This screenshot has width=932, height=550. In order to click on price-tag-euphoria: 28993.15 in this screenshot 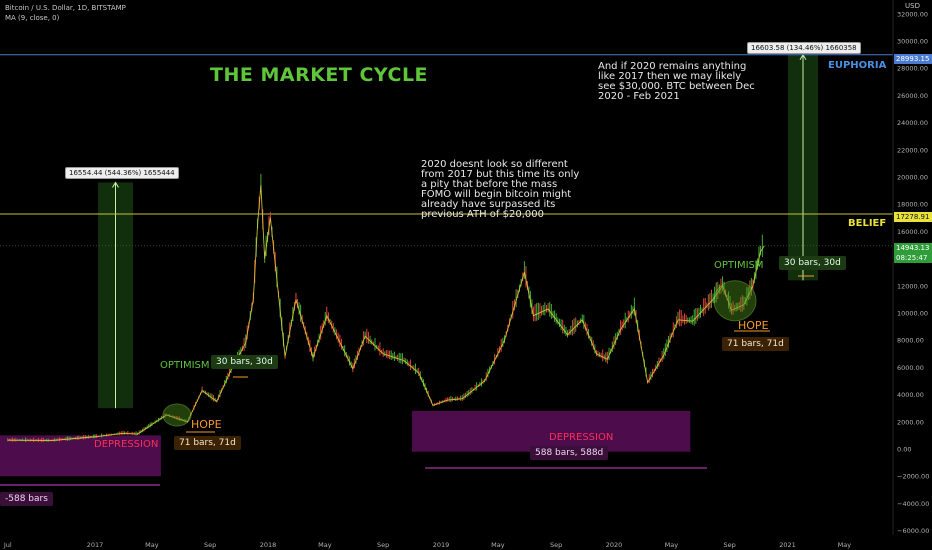, I will do `click(913, 59)`.